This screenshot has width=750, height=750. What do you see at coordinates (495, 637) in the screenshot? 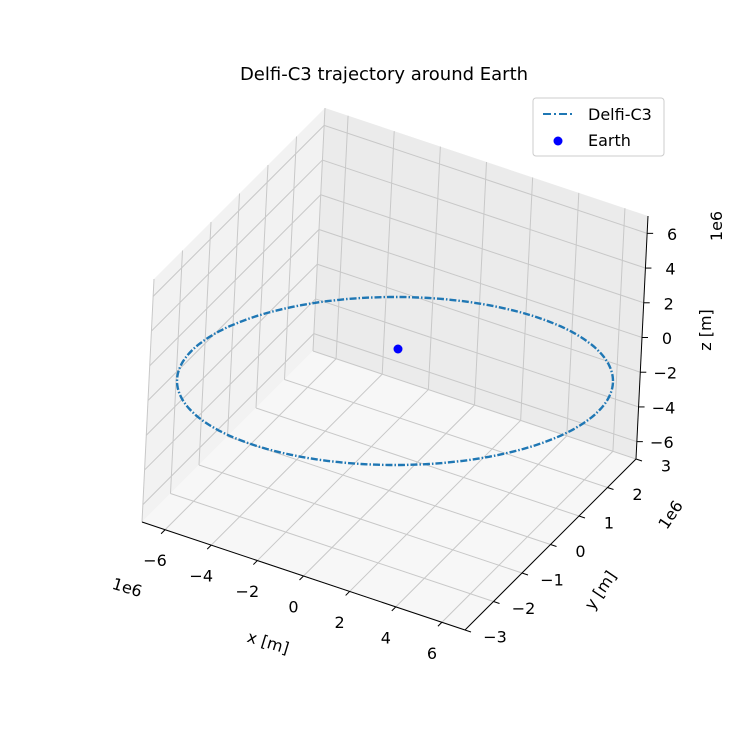
I see `y-tick-label: −3` at bounding box center [495, 637].